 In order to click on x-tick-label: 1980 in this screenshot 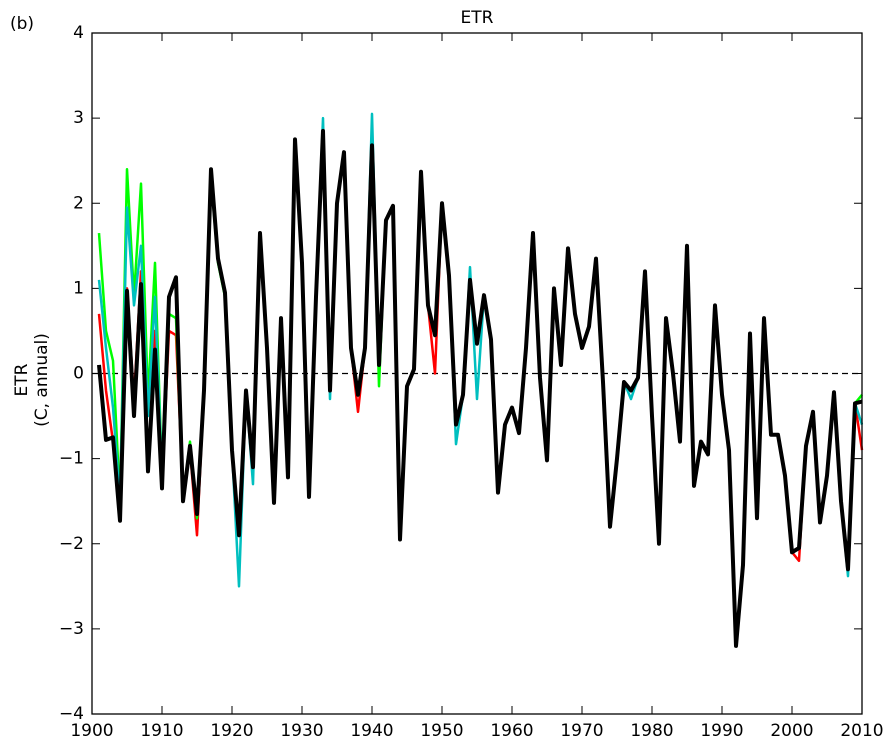, I will do `click(651, 731)`.